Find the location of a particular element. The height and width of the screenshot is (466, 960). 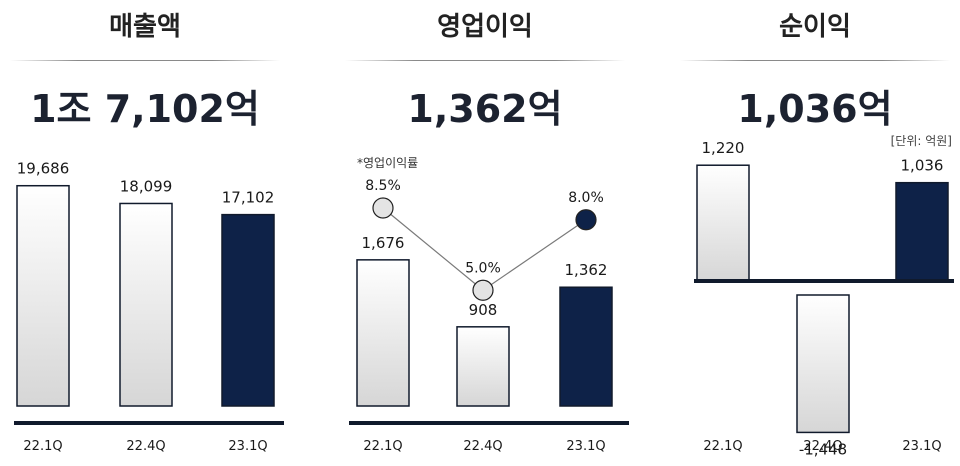

operating-profit-title: 영업이익 is located at coordinates (485, 27).